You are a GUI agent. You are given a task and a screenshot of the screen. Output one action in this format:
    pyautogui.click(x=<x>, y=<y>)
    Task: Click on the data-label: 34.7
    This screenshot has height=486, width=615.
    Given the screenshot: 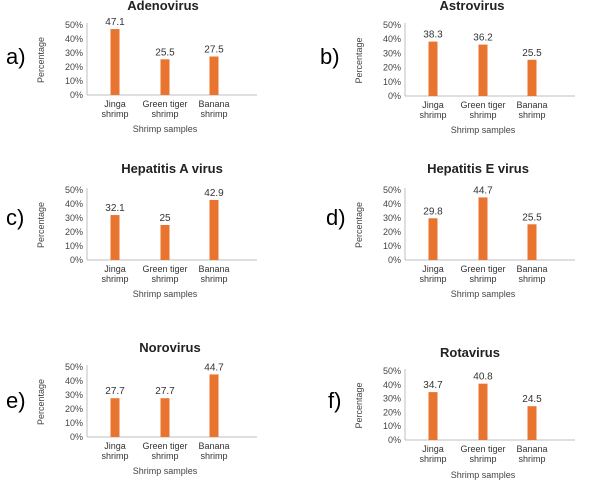 What is the action you would take?
    pyautogui.click(x=433, y=385)
    